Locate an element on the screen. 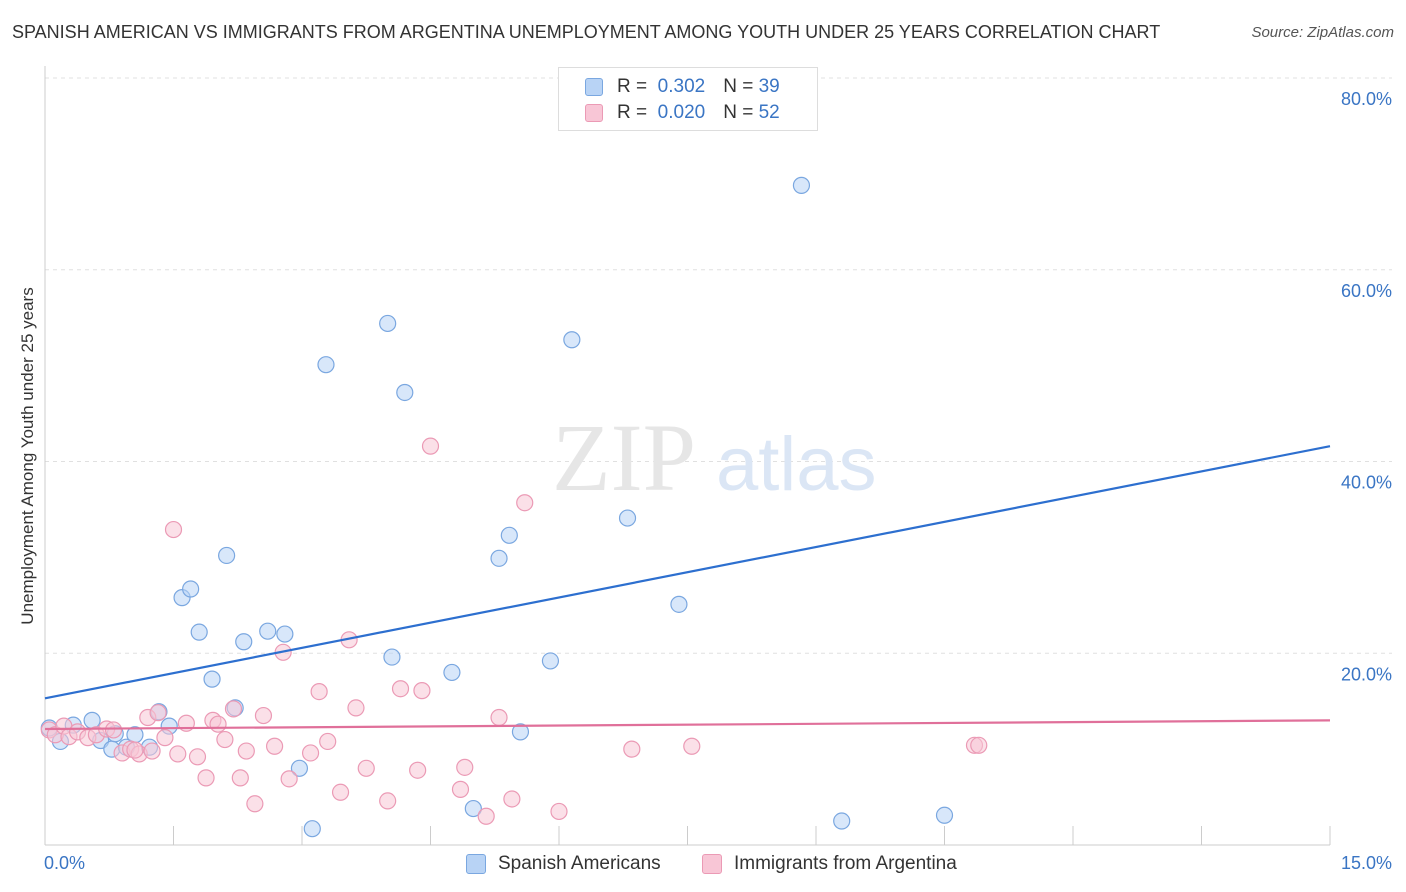 The width and height of the screenshot is (1406, 892). watermark-zip: ZIP is located at coordinates (624, 457).